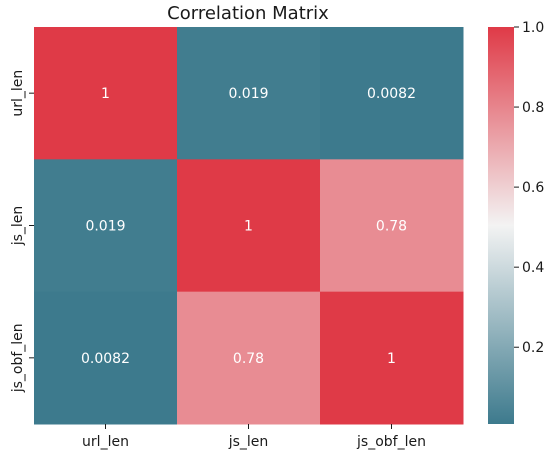  I want to click on y-axis: url_len js_len js_obf_len, so click(22, 231).